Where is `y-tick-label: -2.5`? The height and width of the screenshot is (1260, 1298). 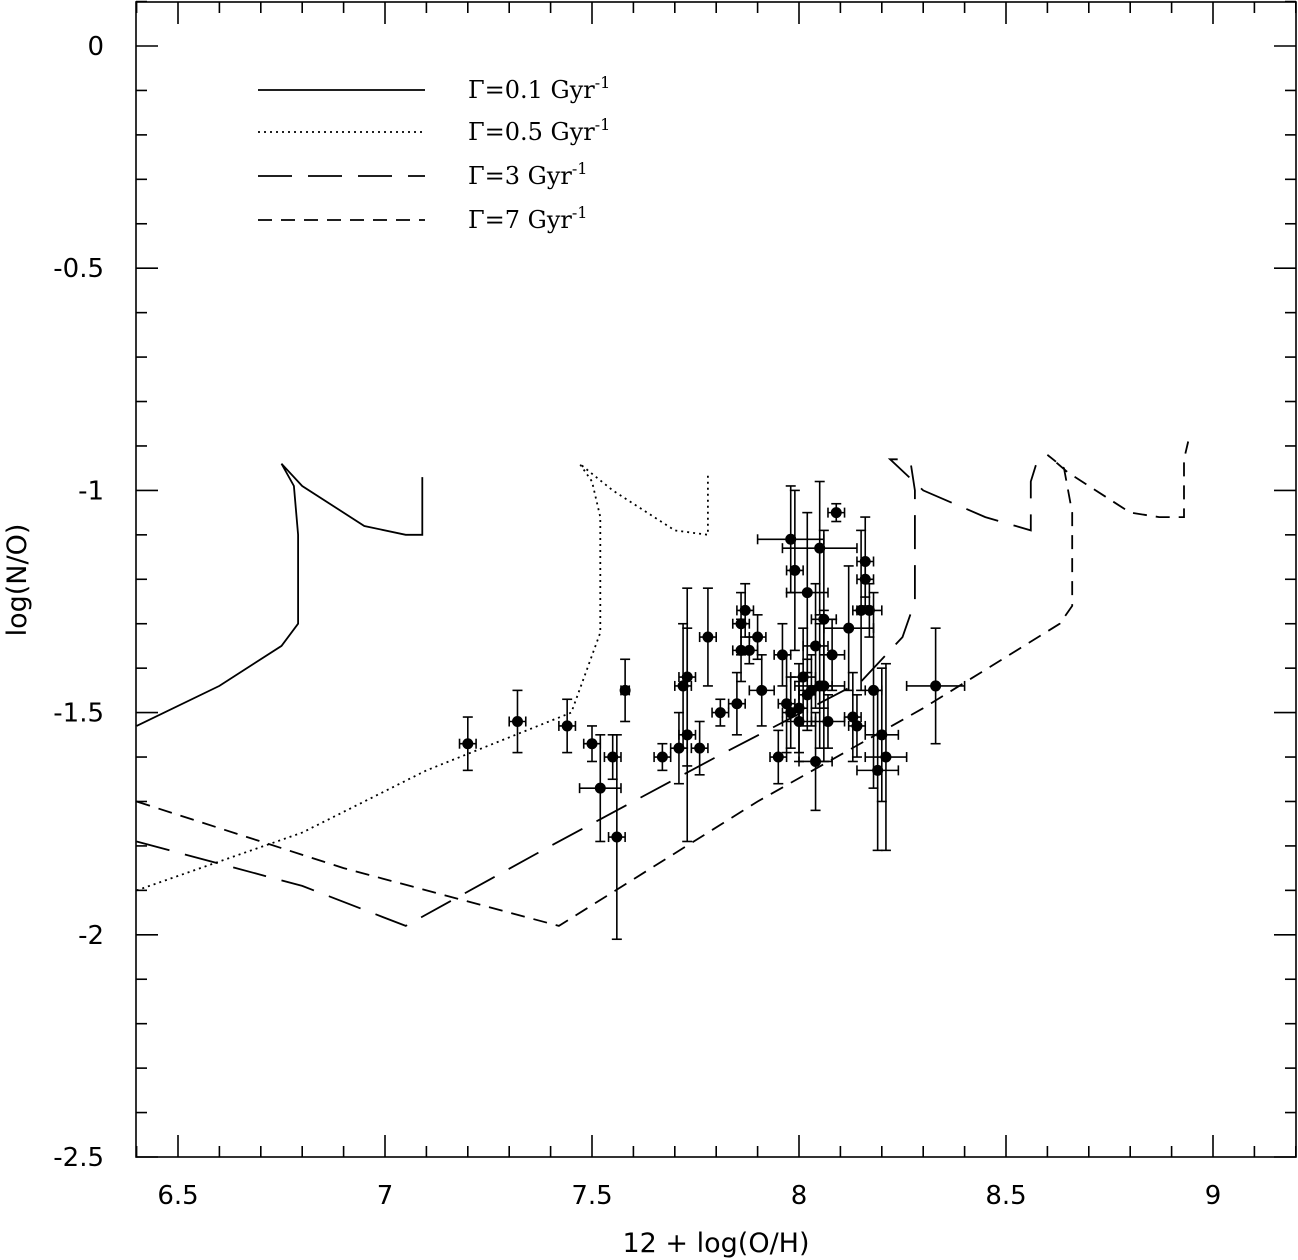
y-tick-label: -2.5 is located at coordinates (78, 1158).